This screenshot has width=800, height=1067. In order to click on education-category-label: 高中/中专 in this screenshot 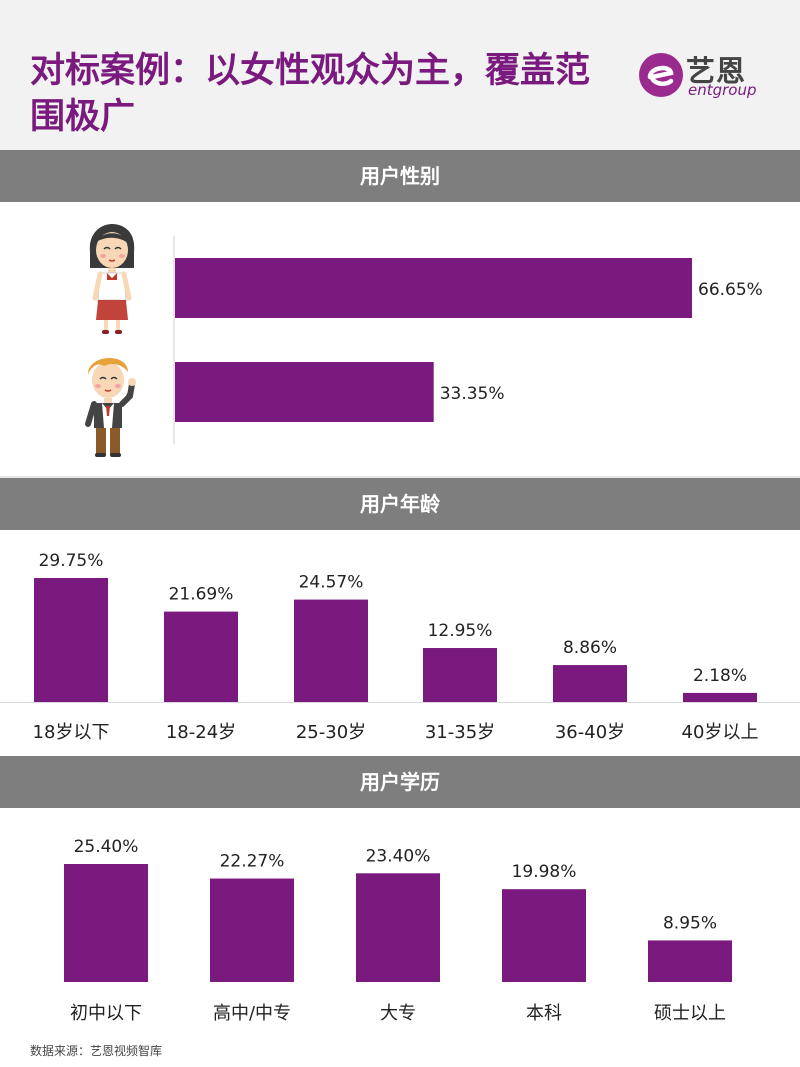, I will do `click(252, 1013)`.